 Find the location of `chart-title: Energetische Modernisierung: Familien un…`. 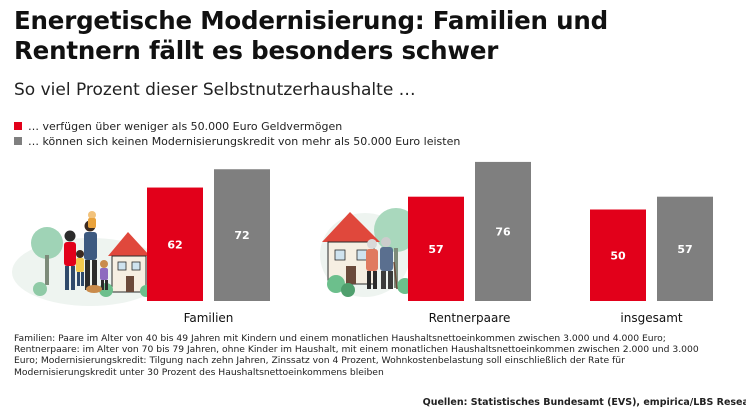

chart-title: Energetische Modernisierung: Familien un… is located at coordinates (311, 35).